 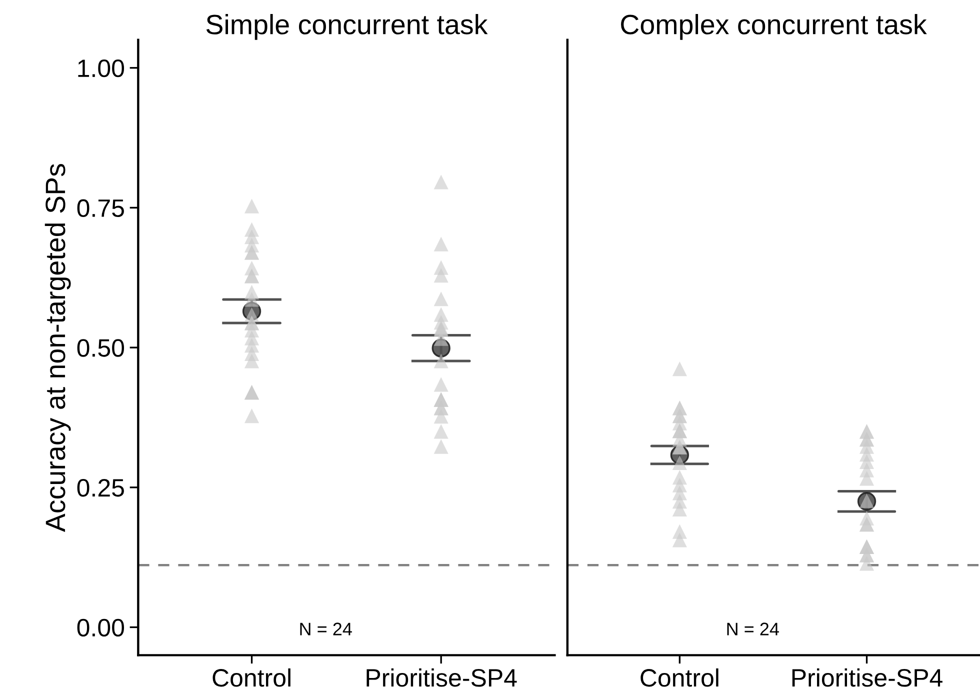 I want to click on y-tick-label: 1.00, so click(x=101, y=68).